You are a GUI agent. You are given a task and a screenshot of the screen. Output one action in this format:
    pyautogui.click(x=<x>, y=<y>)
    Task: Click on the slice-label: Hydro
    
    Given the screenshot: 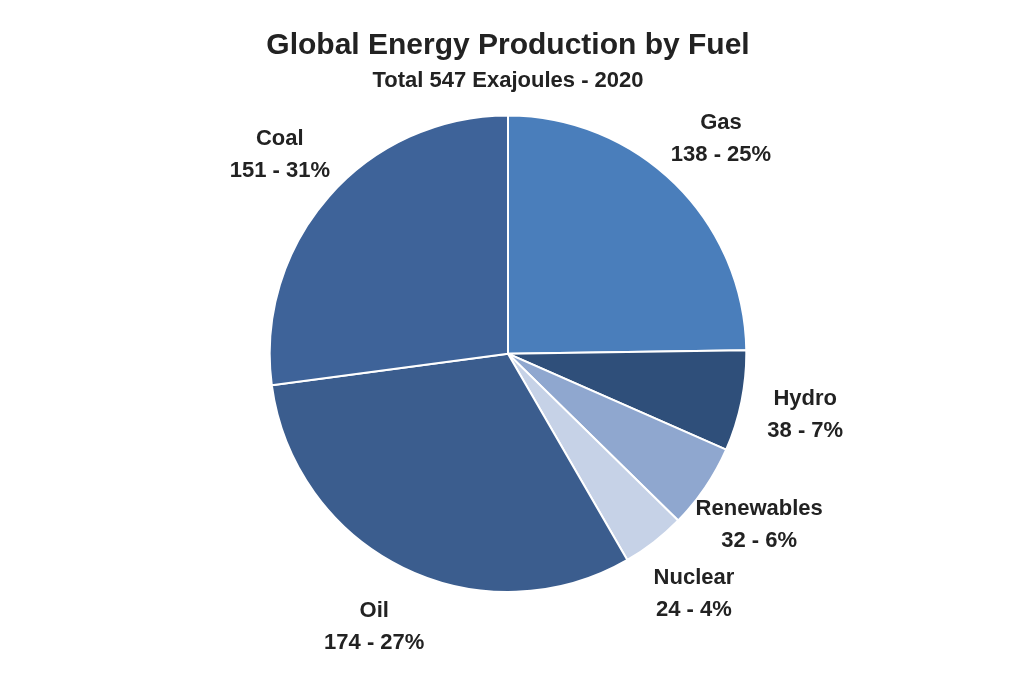 What is the action you would take?
    pyautogui.click(x=805, y=398)
    